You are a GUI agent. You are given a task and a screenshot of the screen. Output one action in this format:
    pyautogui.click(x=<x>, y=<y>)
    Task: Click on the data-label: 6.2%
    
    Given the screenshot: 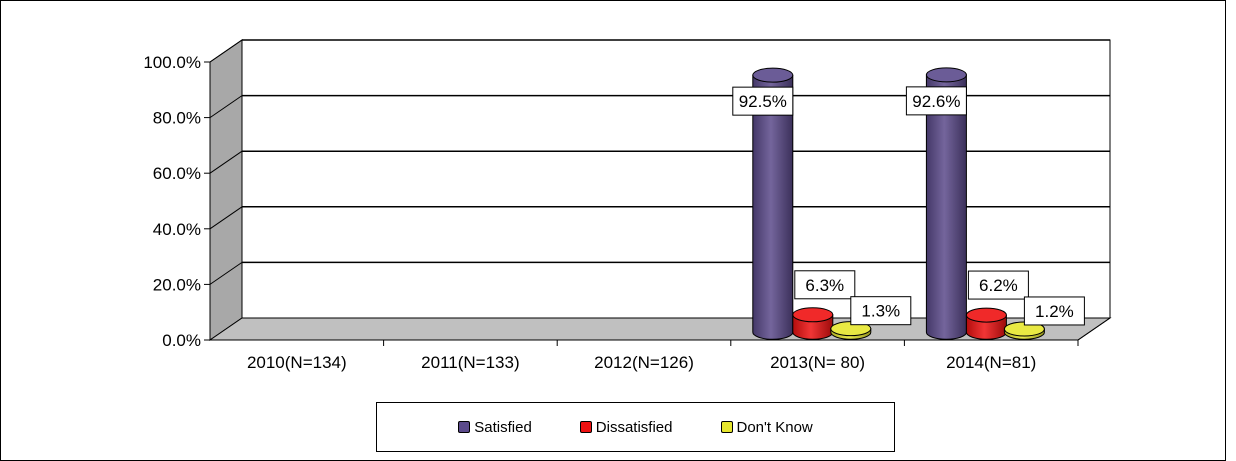 What is the action you would take?
    pyautogui.click(x=998, y=285)
    